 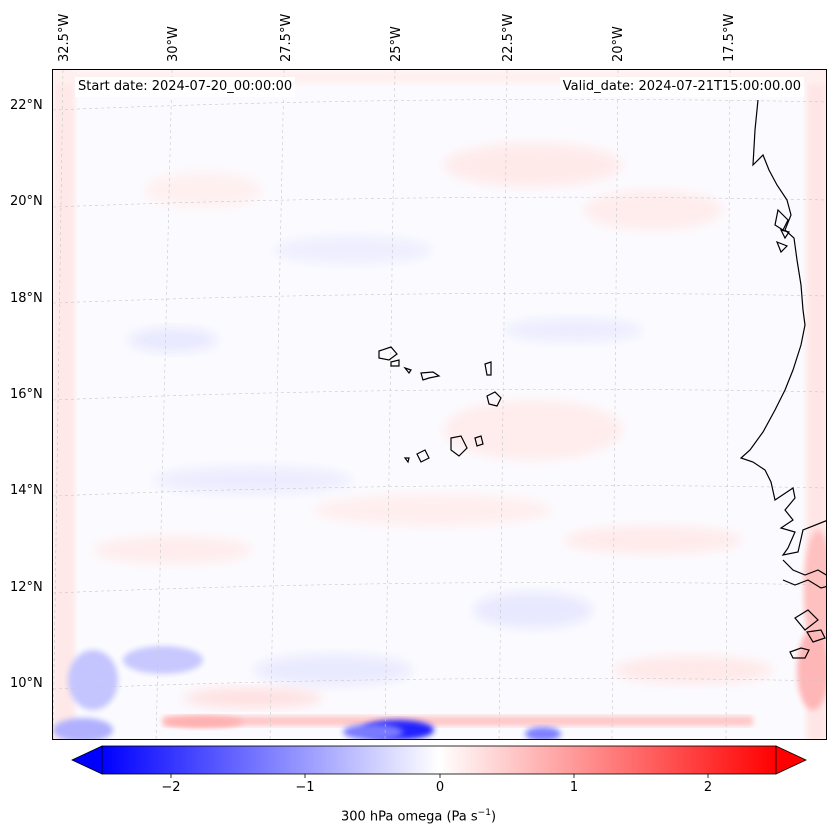 I want to click on lon-label-30w: 30°W, so click(x=173, y=44).